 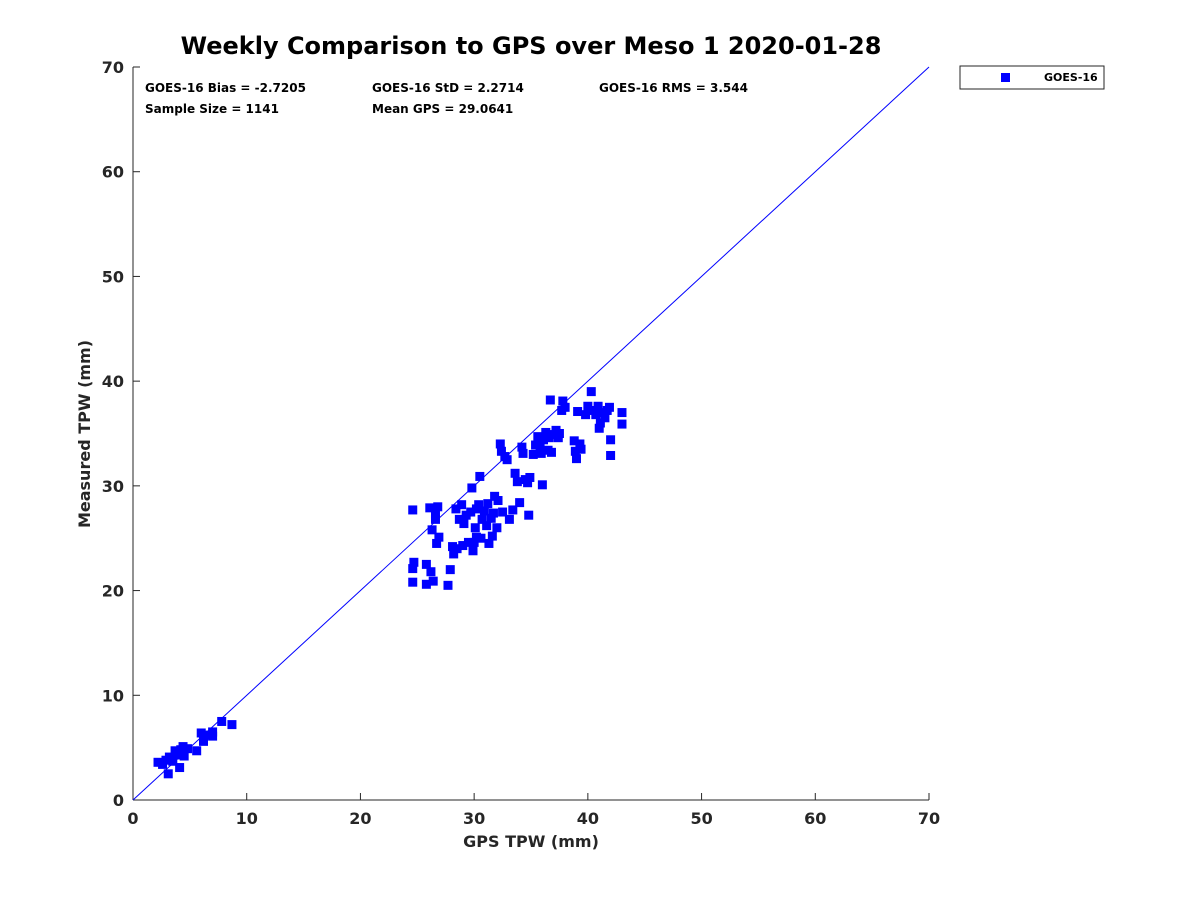 I want to click on y-tick-label: 60, so click(x=113, y=172).